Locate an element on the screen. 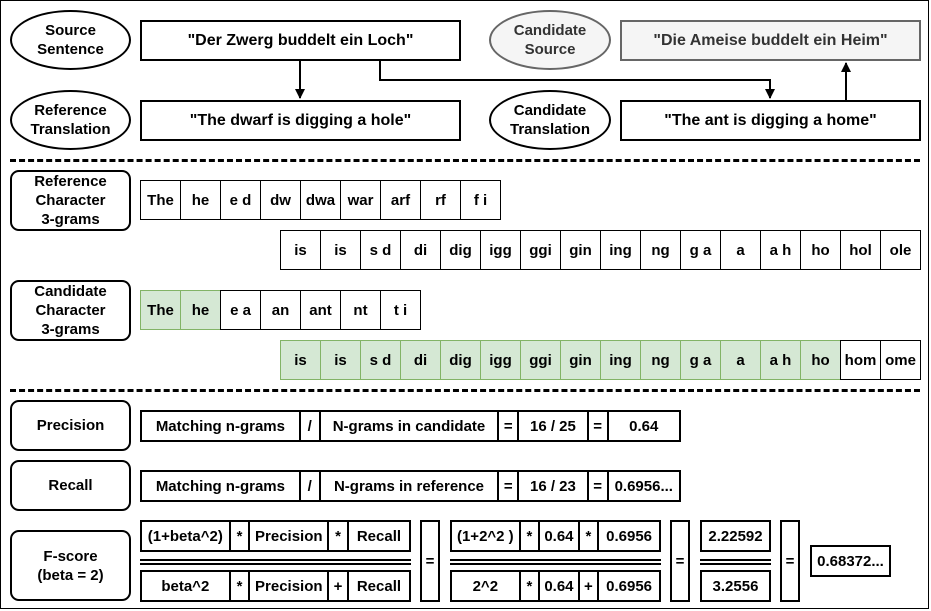 The image size is (931, 611). recall-equals-2: = is located at coordinates (599, 486).